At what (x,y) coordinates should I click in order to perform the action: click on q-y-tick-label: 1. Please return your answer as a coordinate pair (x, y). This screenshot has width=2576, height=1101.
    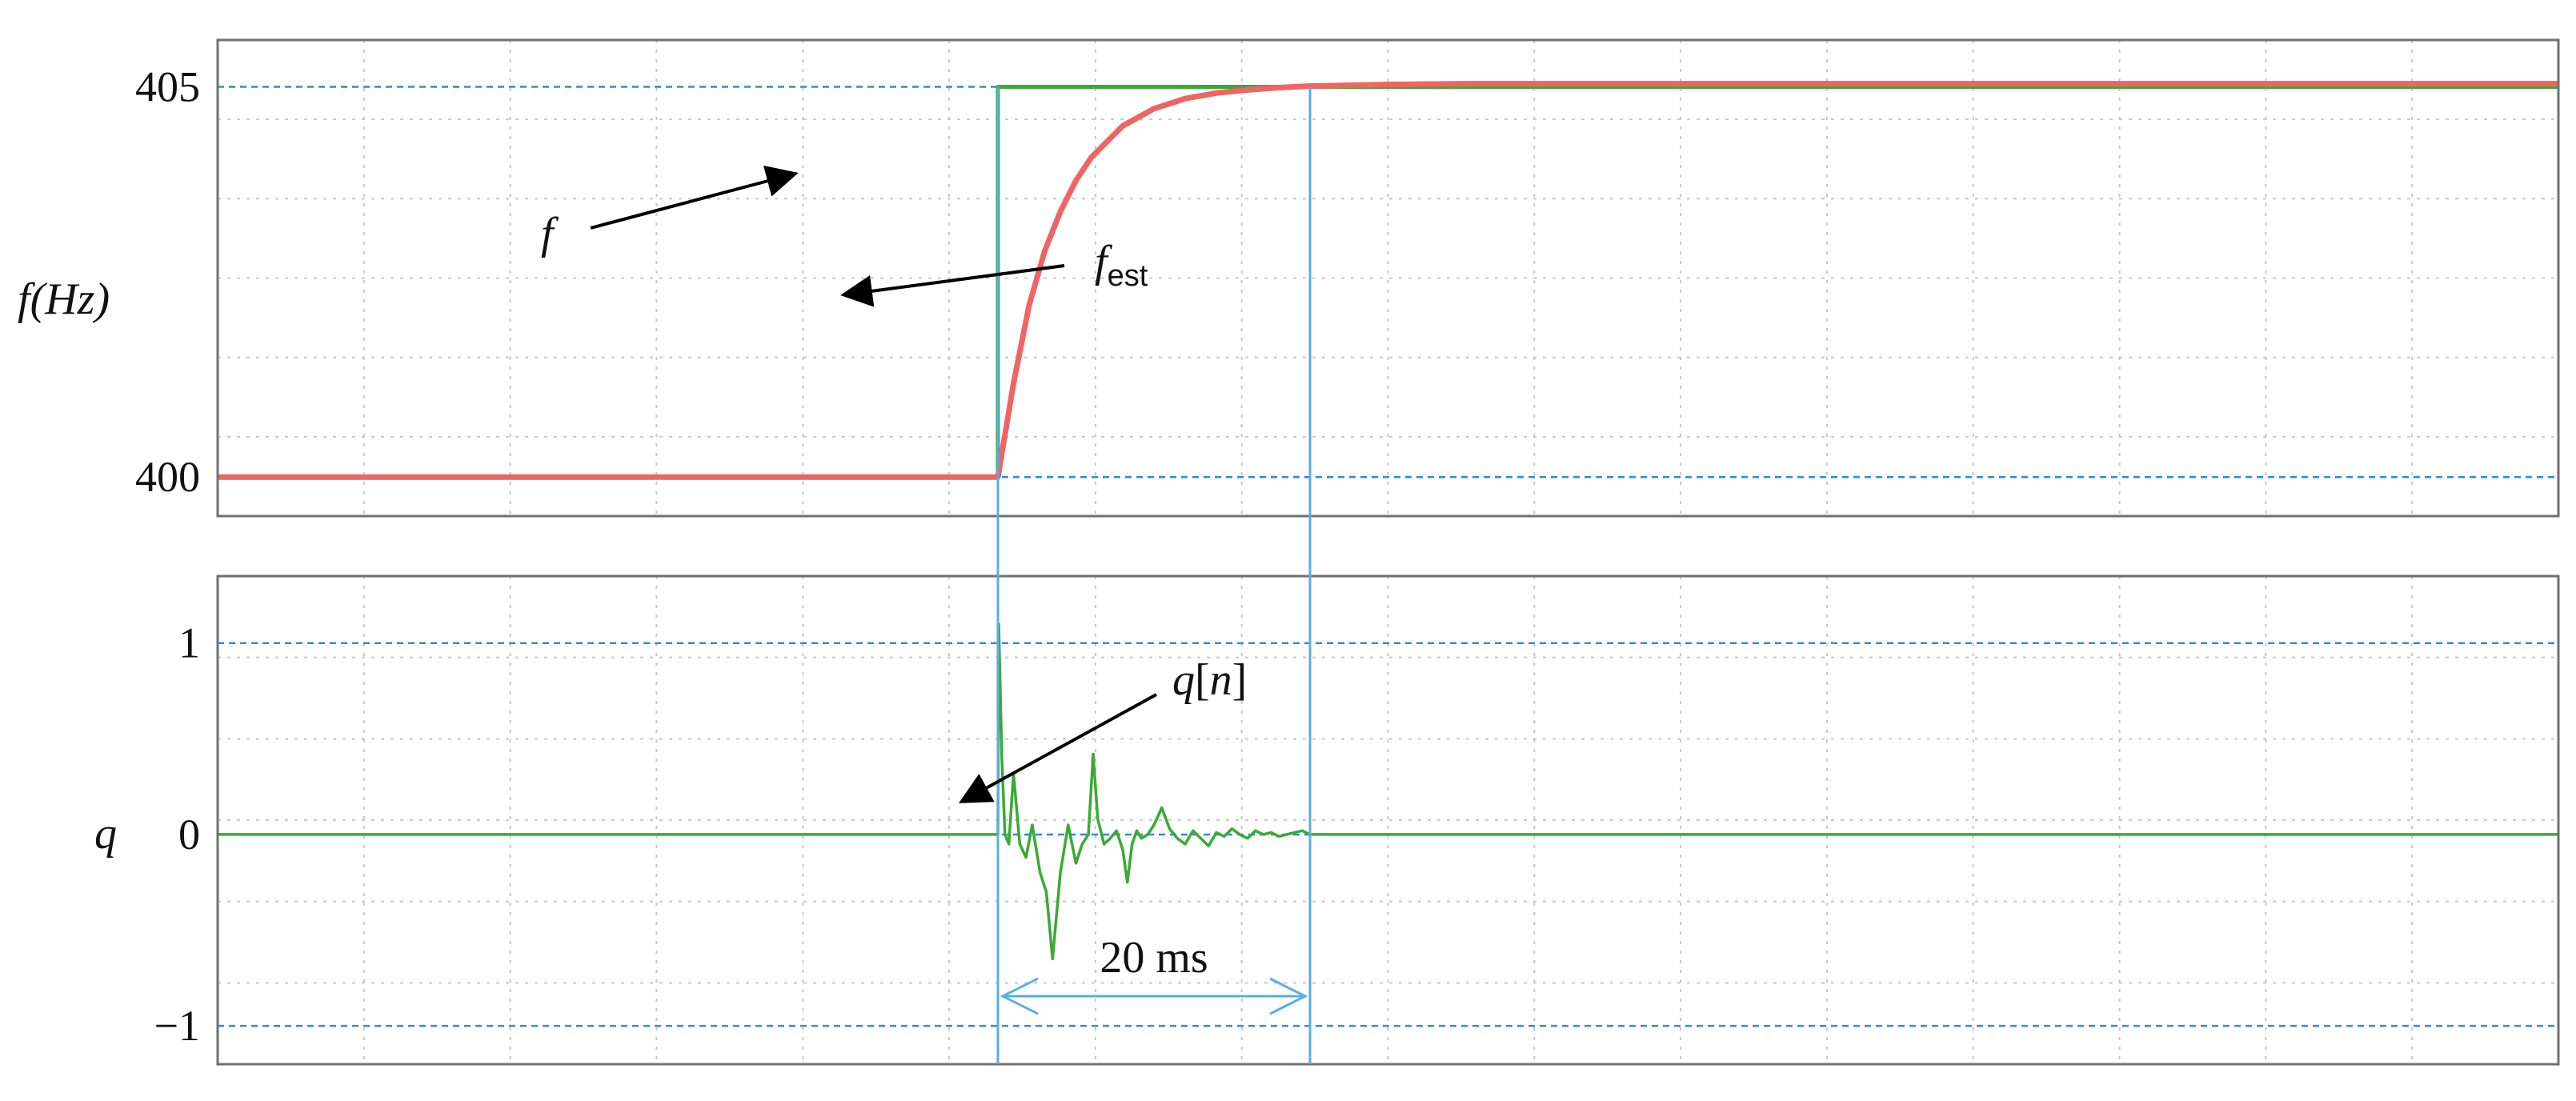
    Looking at the image, I should click on (189, 643).